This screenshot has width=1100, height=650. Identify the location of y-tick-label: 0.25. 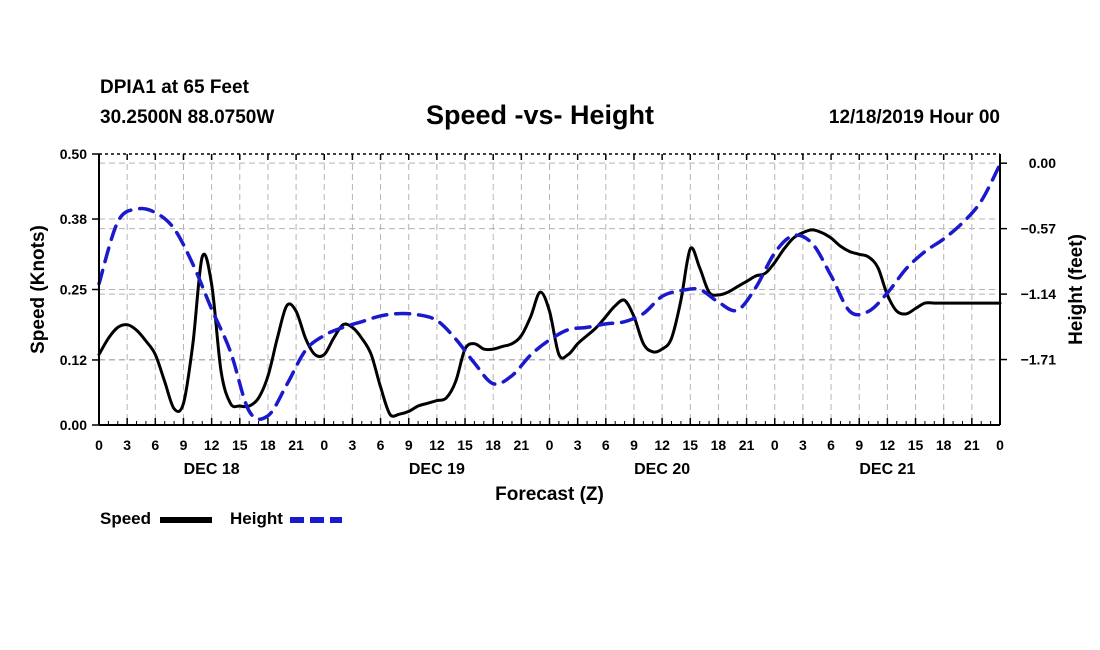
(73, 290).